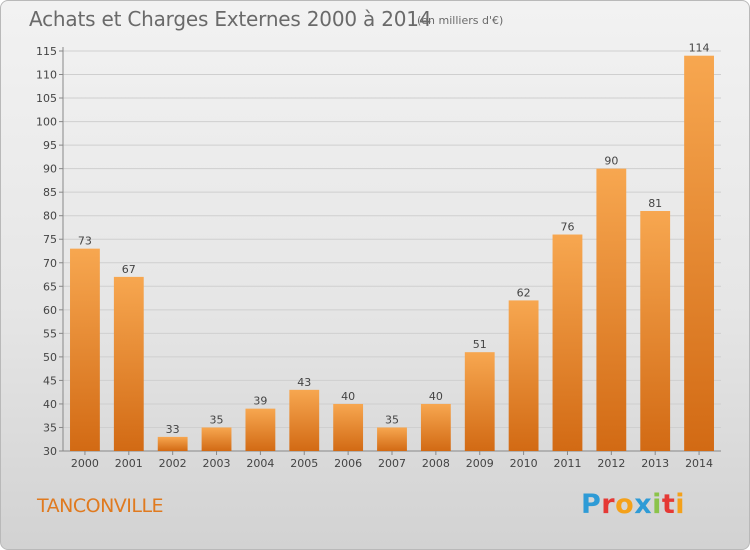 The height and width of the screenshot is (550, 750). What do you see at coordinates (668, 504) in the screenshot?
I see `logo-letter: t` at bounding box center [668, 504].